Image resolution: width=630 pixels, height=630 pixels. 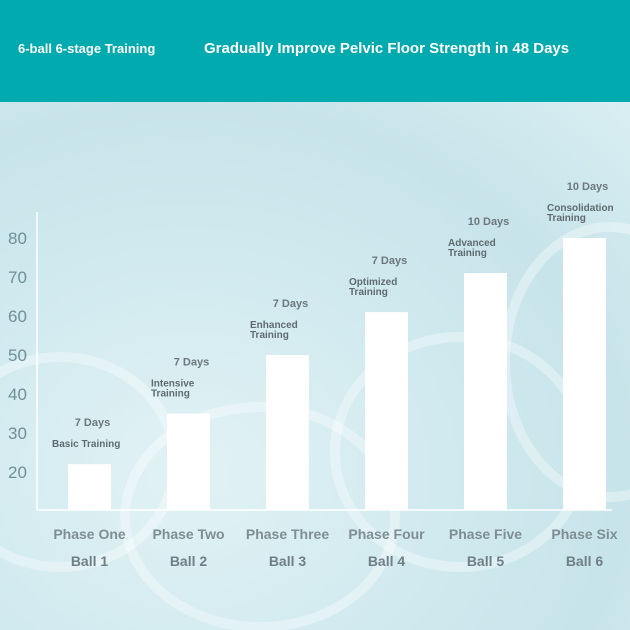 What do you see at coordinates (17, 316) in the screenshot?
I see `y-tick-label: 60` at bounding box center [17, 316].